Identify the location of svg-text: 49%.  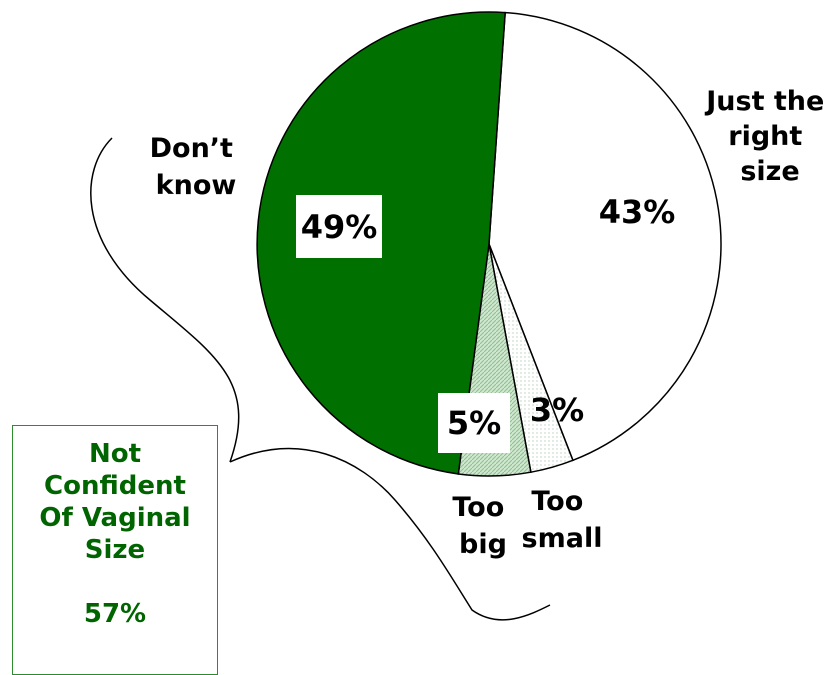
(339, 227).